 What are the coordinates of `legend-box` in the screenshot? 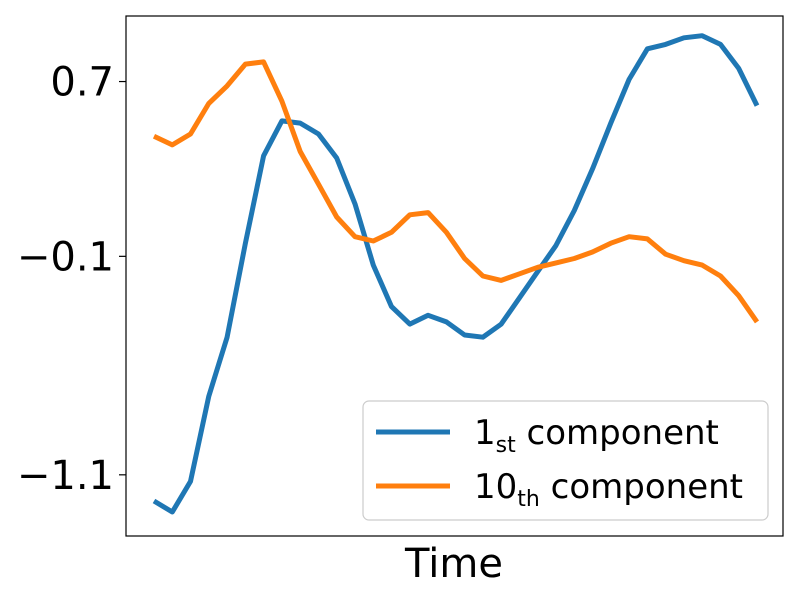 It's located at (565, 460).